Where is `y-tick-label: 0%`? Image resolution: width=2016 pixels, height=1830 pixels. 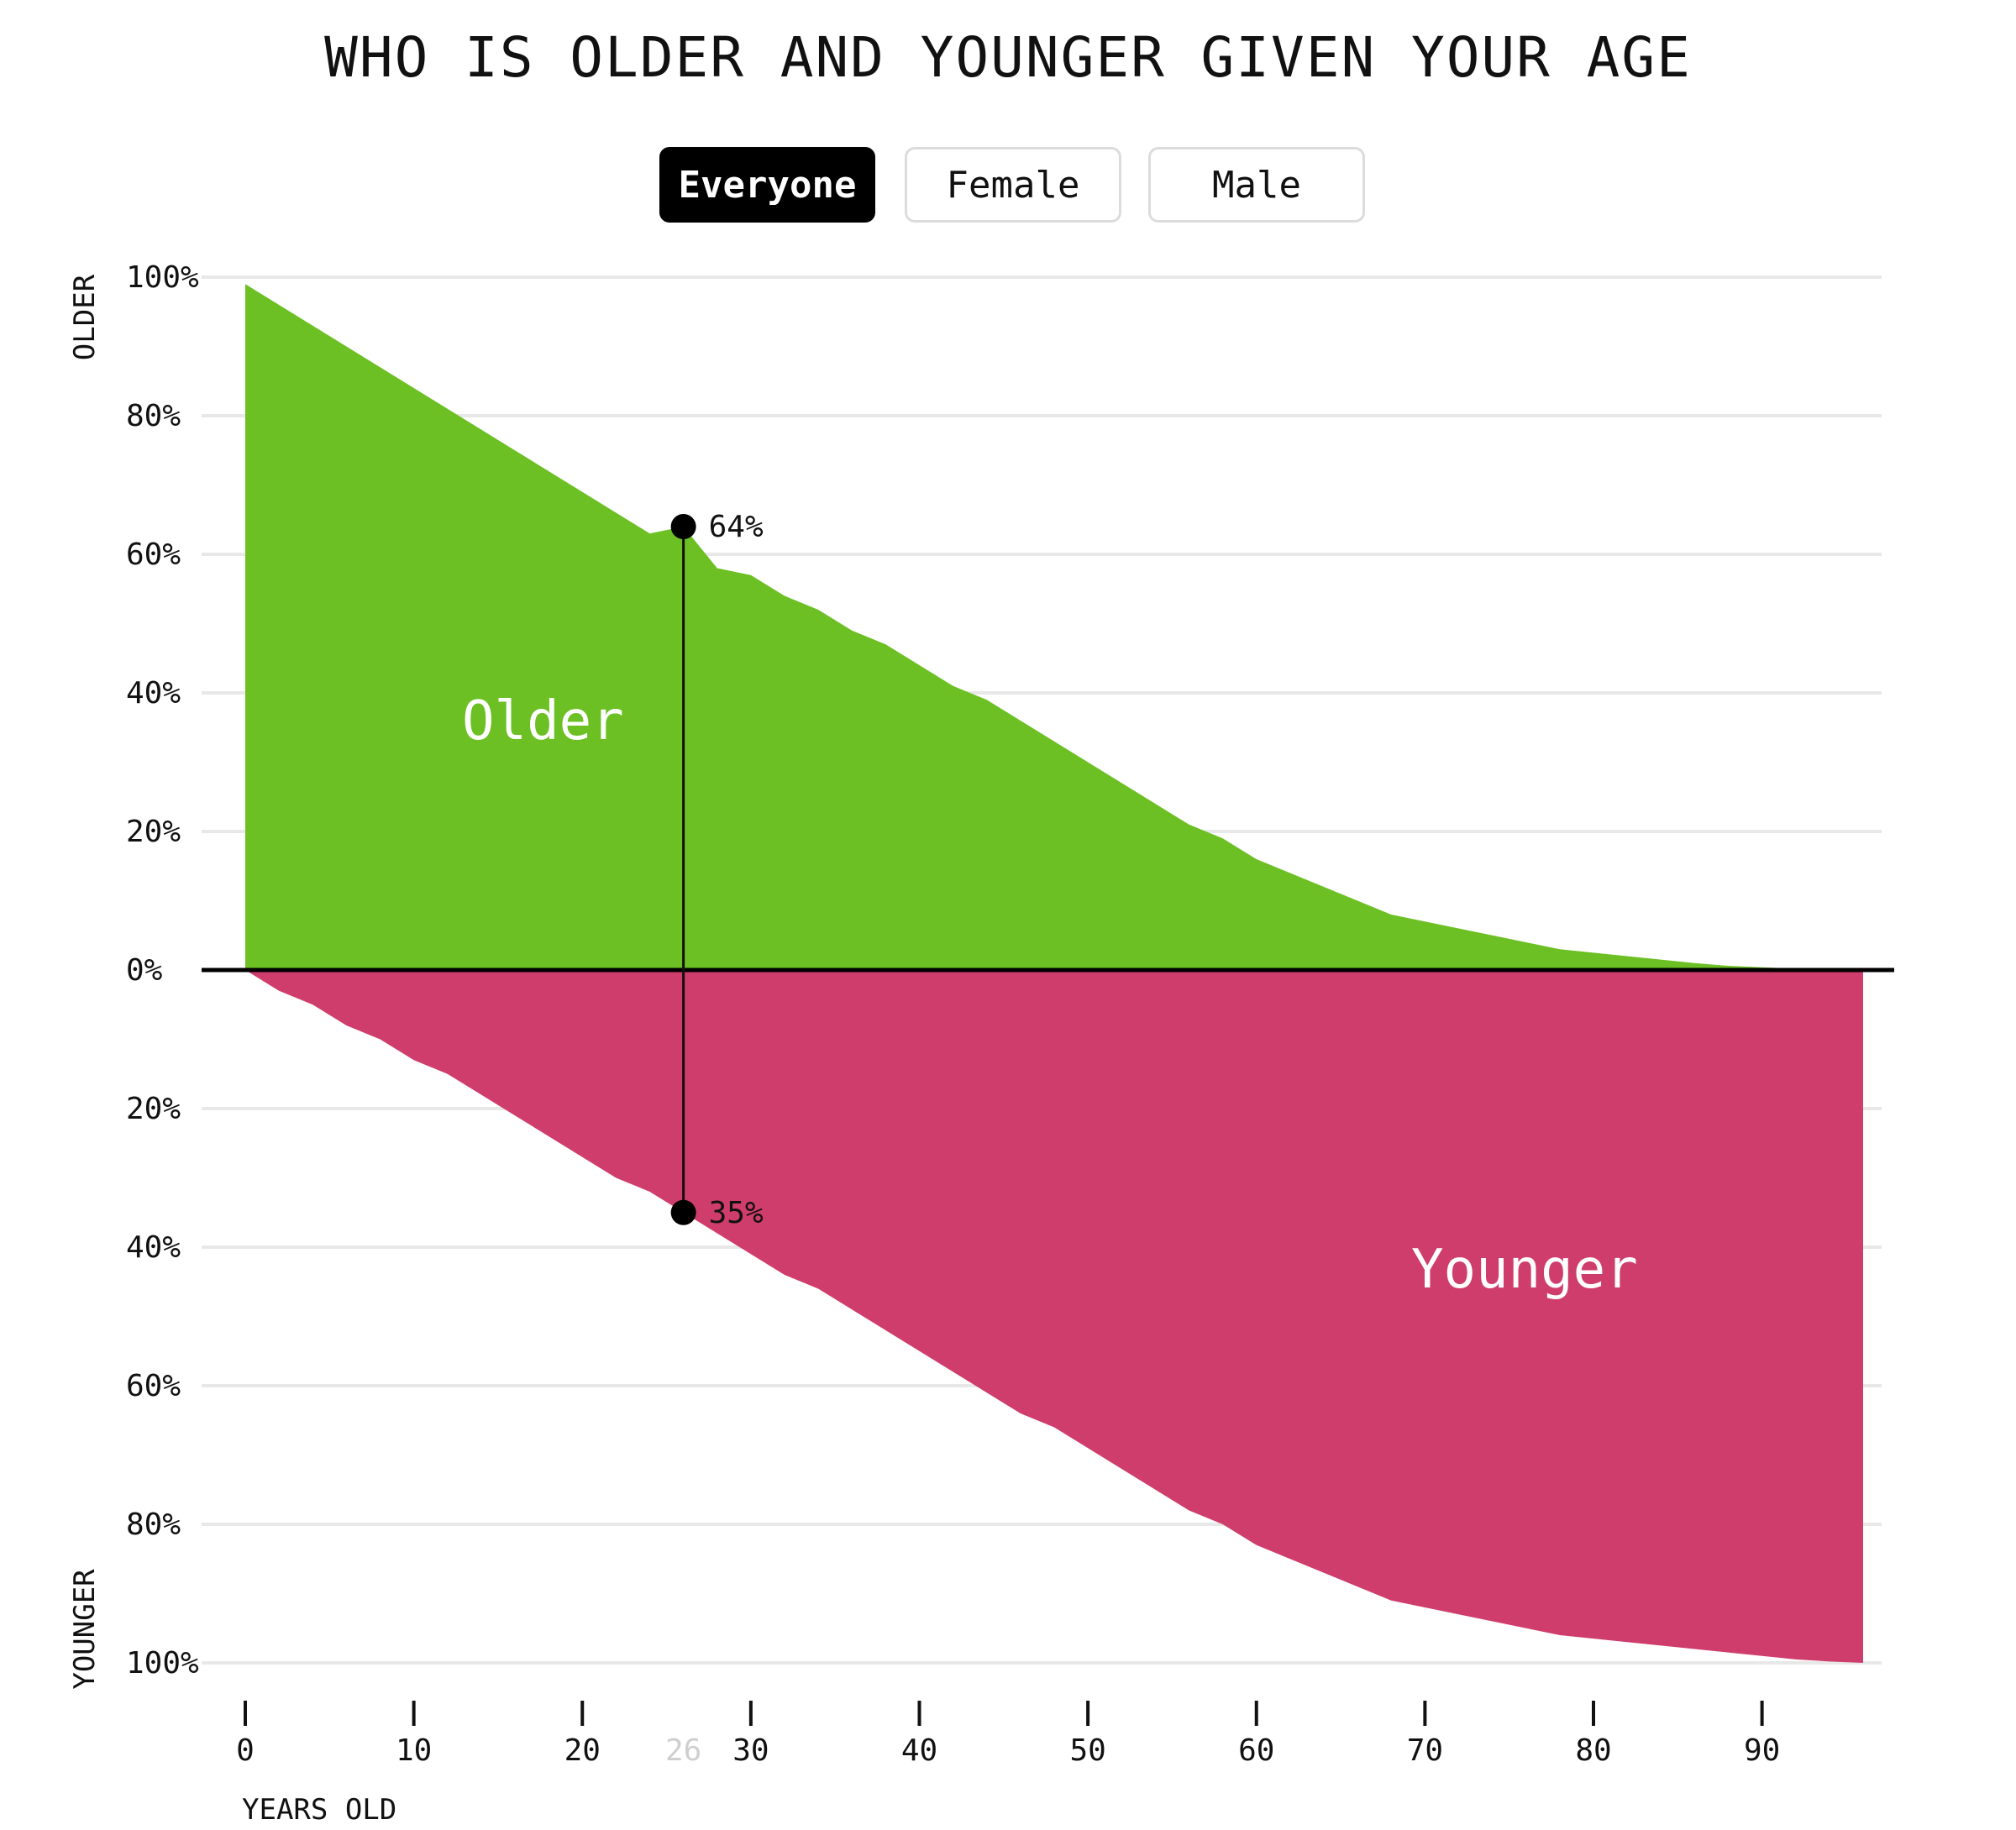 y-tick-label: 0% is located at coordinates (144, 970).